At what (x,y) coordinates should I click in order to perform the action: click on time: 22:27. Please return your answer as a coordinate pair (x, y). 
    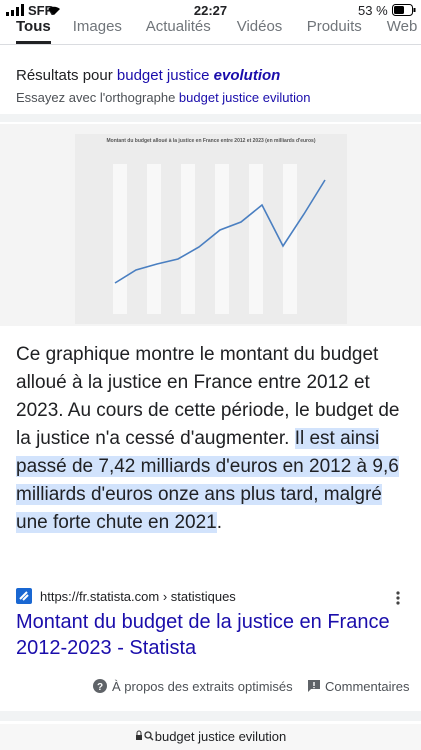
    Looking at the image, I should click on (210, 10).